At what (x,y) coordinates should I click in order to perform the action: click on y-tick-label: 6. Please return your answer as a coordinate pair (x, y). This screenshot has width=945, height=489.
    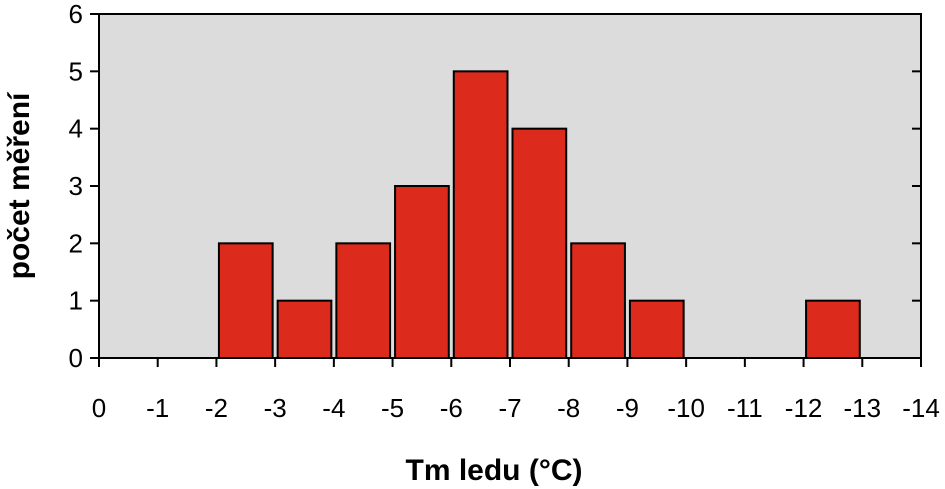
    Looking at the image, I should click on (76, 14).